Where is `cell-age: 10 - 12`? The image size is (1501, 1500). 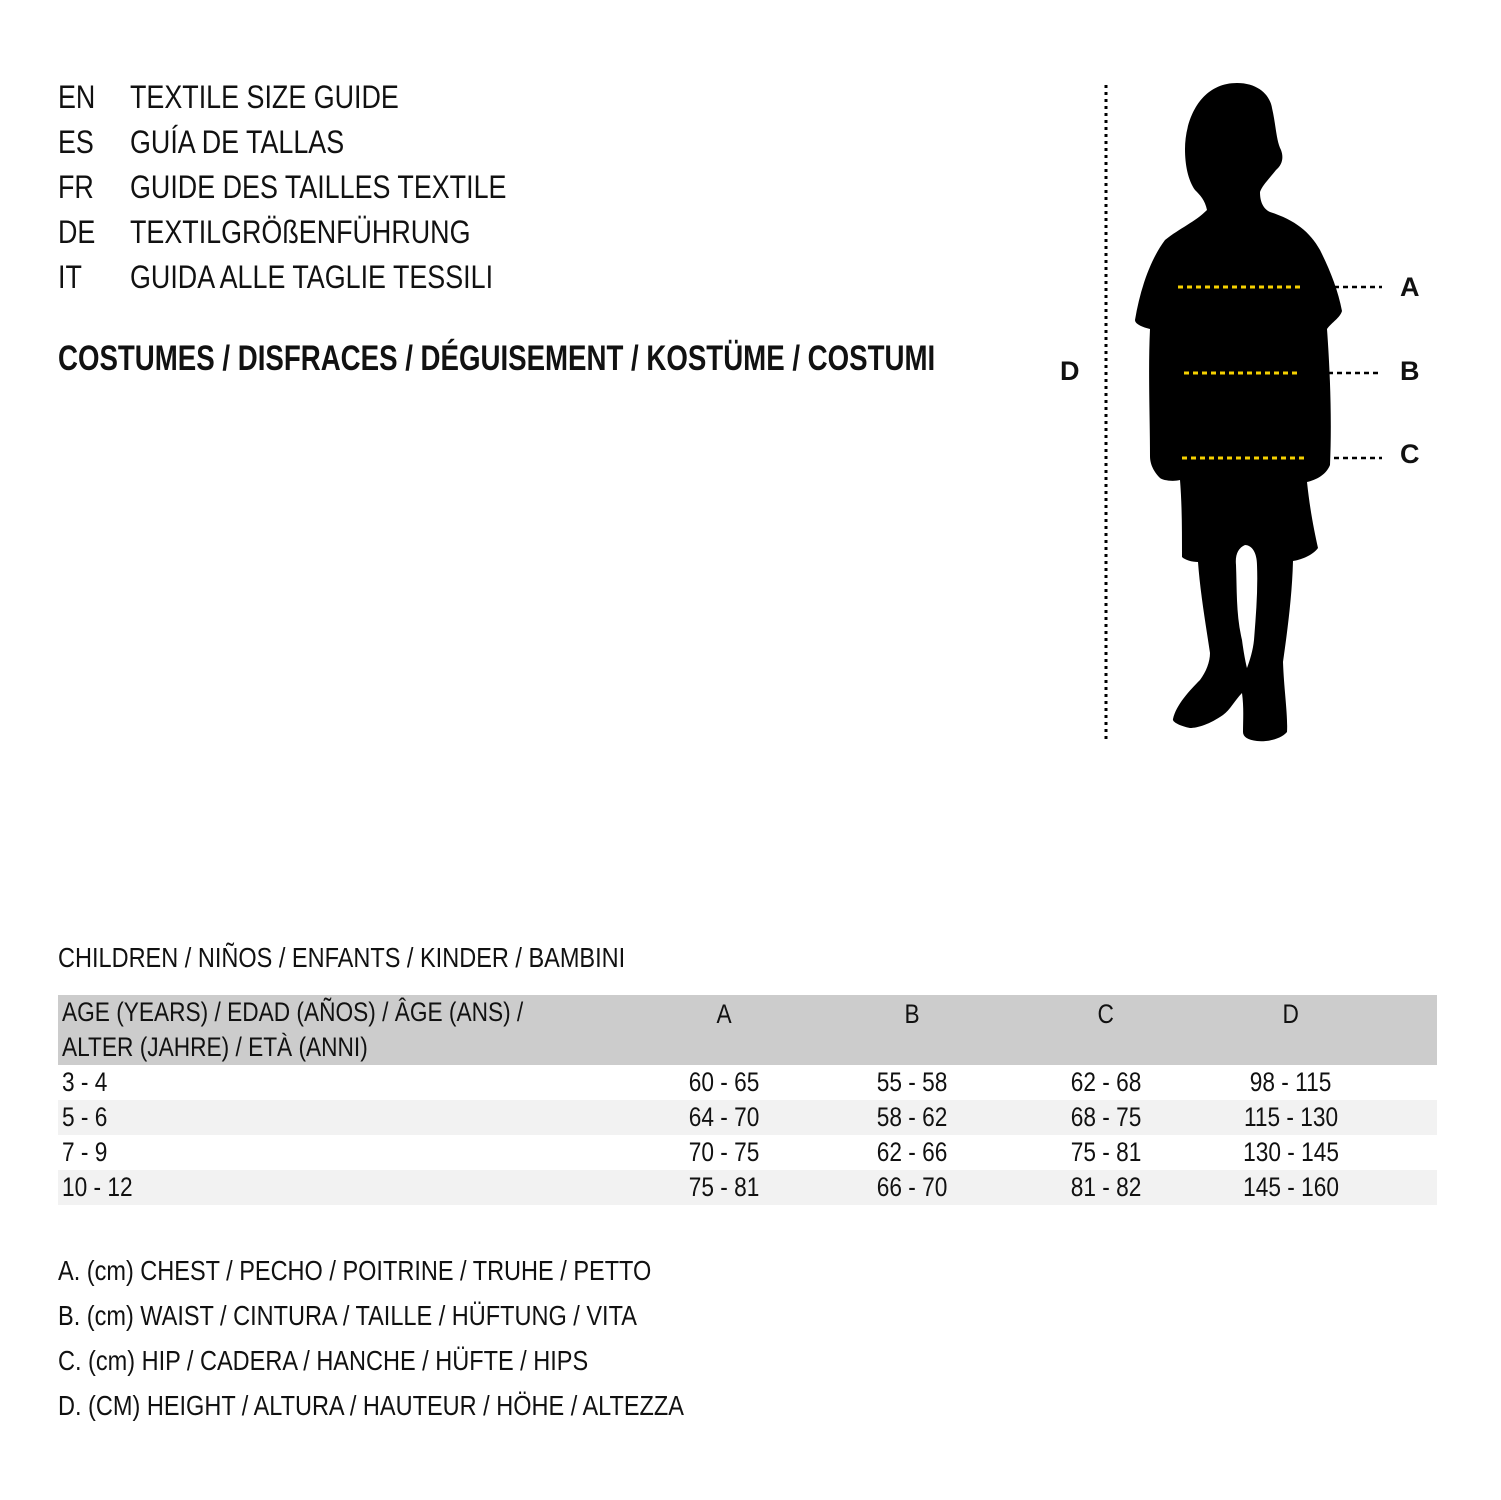 cell-age: 10 - 12 is located at coordinates (104, 1187).